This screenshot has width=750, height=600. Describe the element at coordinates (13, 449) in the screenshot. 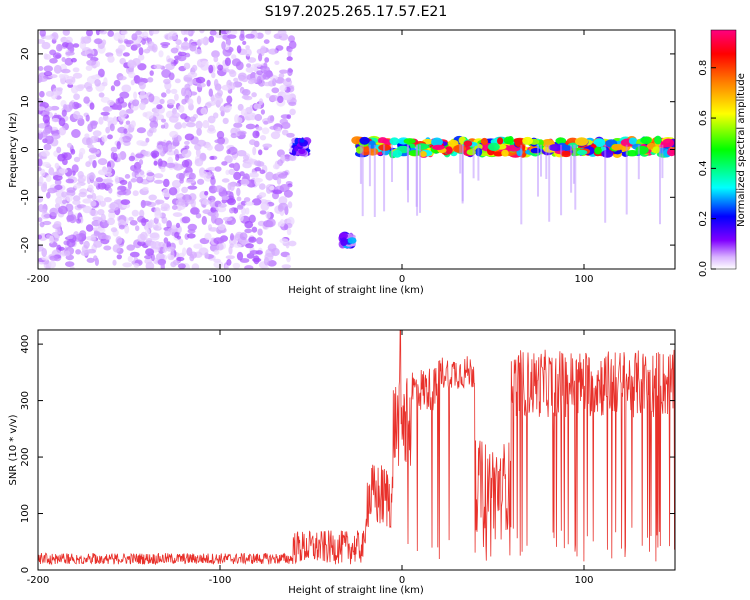

I see `snr-y-axis-label: SNR (10 * v/v)` at that location.